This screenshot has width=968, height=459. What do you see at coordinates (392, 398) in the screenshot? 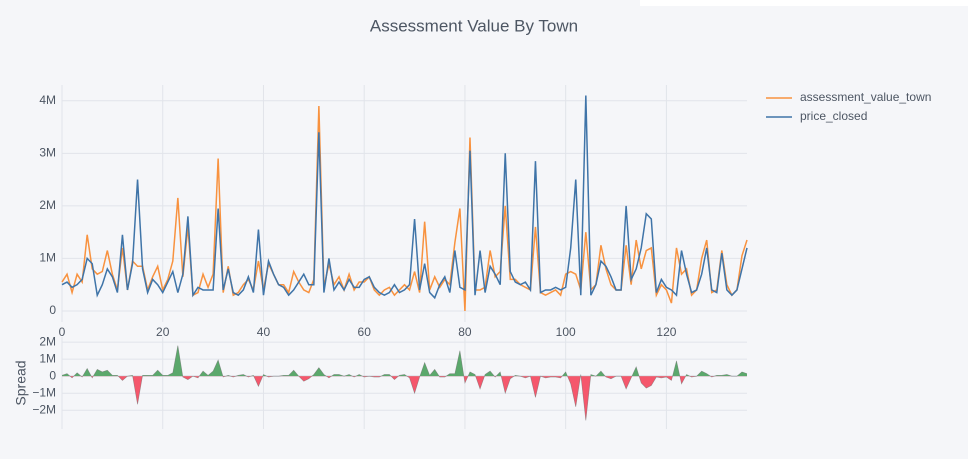
I see `spread-negative` at bounding box center [392, 398].